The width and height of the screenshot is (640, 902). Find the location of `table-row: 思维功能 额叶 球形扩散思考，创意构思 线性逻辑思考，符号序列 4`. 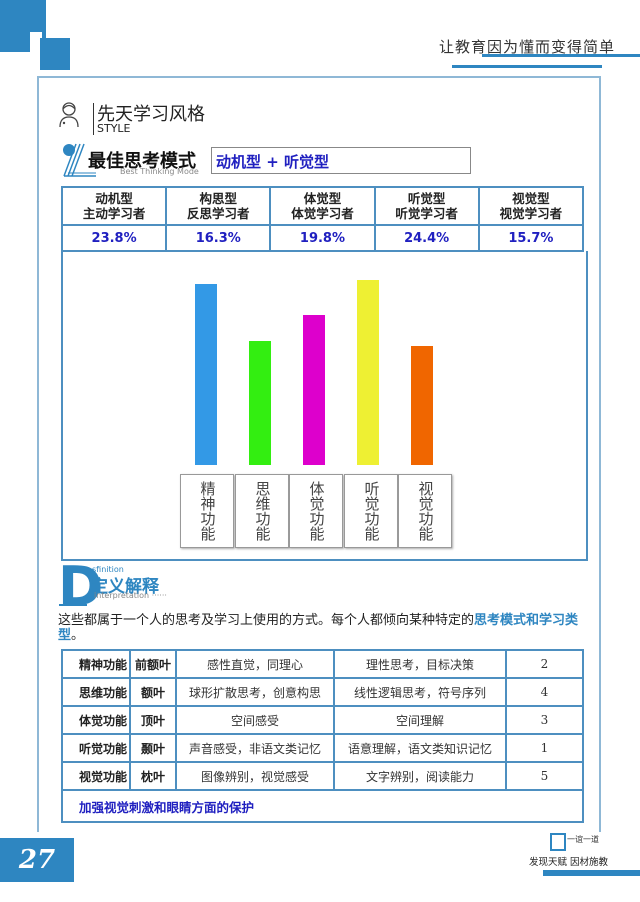

table-row: 思维功能 额叶 球形扩散思考，创意构思 线性逻辑思考，符号序列 4 is located at coordinates (322, 692).